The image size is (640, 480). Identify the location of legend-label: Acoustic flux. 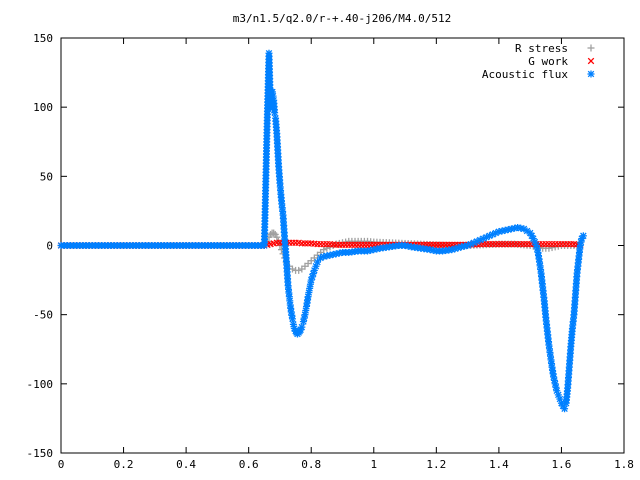
(525, 74).